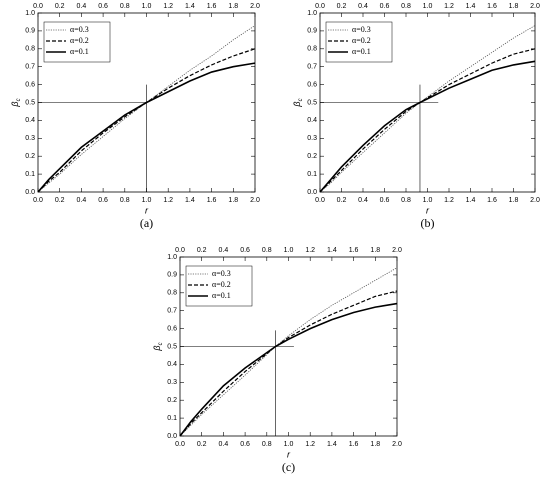 The width and height of the screenshot is (550, 481). I want to click on legend-box, so click(359, 42).